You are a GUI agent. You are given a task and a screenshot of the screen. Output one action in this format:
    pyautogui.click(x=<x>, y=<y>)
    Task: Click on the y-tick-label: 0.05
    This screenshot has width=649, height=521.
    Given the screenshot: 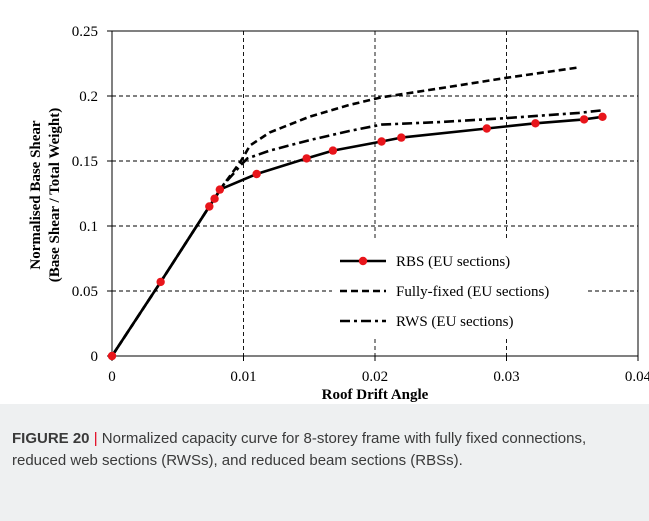 What is the action you would take?
    pyautogui.click(x=85, y=292)
    